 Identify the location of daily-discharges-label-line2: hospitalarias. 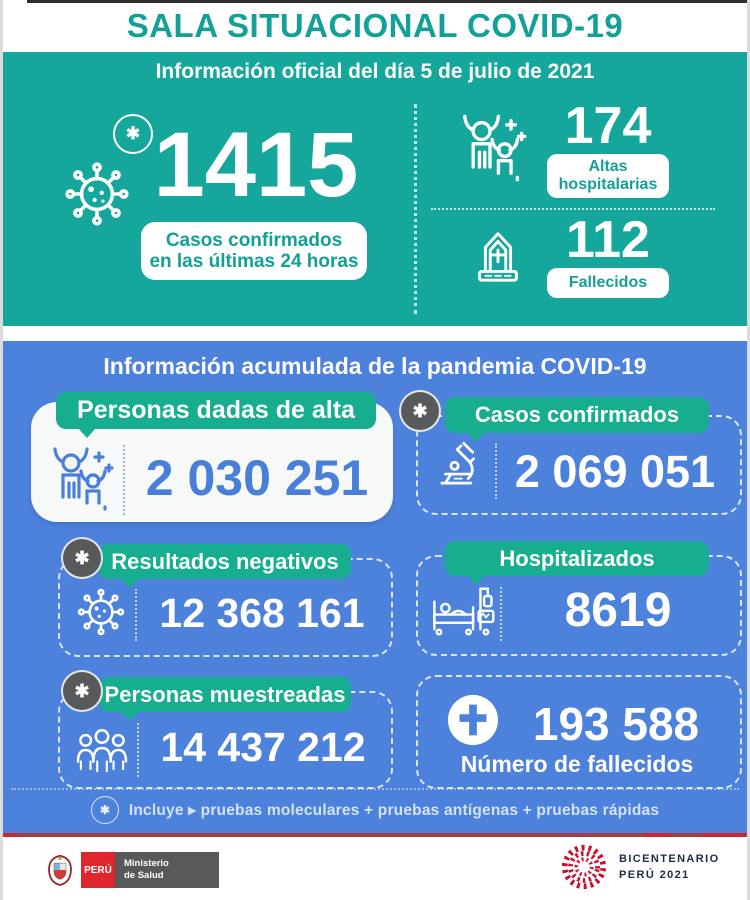
(608, 184).